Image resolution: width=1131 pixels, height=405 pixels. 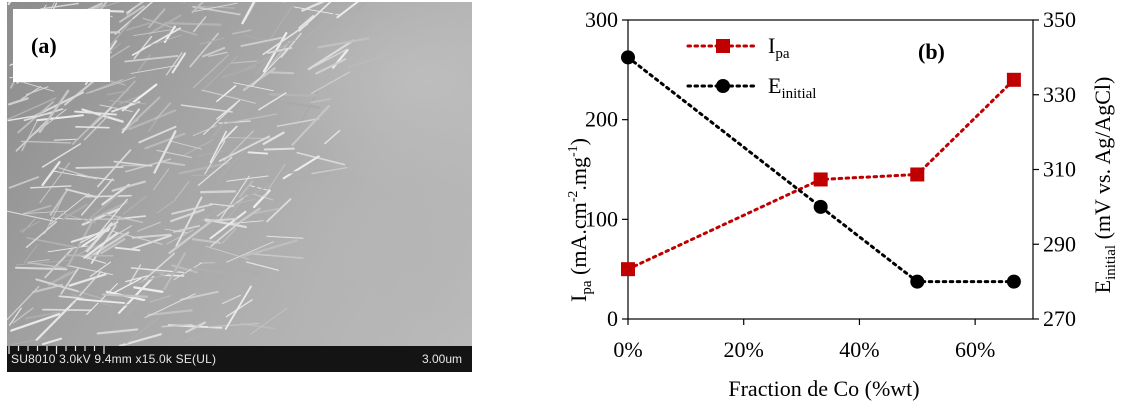 I want to click on panel-a-label-box: (a), so click(x=61, y=45).